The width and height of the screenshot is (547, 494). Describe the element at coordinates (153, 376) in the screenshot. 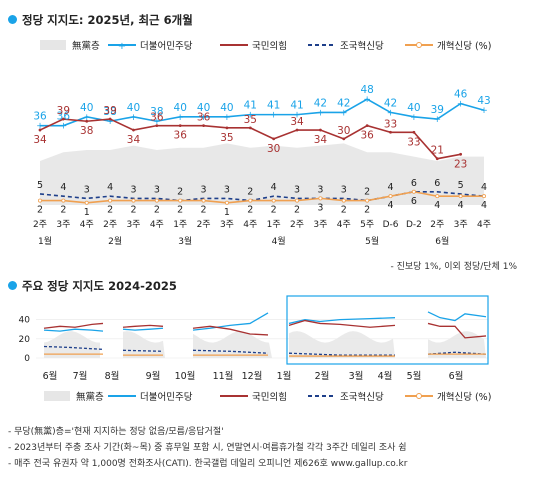

I see `x-month-label: 9월` at that location.